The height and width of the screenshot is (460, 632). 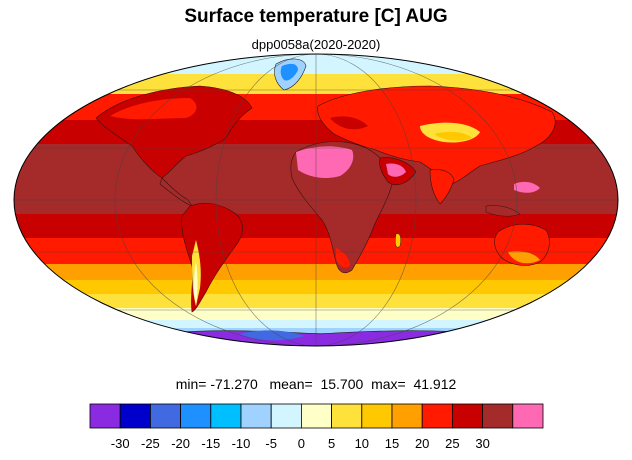 I want to click on map-title: Surface temperature [C] AUG, so click(x=316, y=16).